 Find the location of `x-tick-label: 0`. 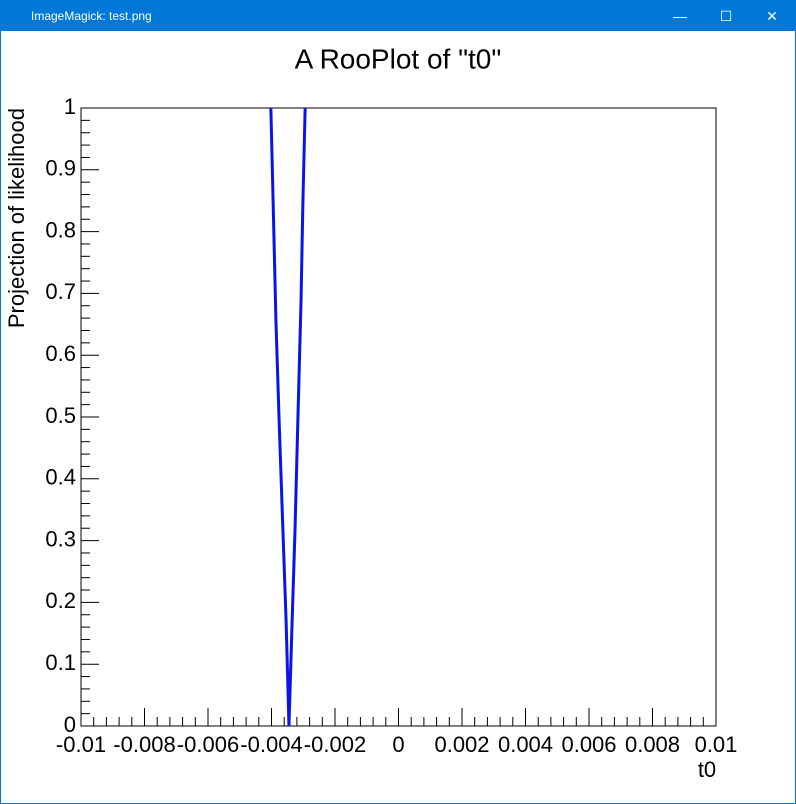

x-tick-label: 0 is located at coordinates (398, 744).